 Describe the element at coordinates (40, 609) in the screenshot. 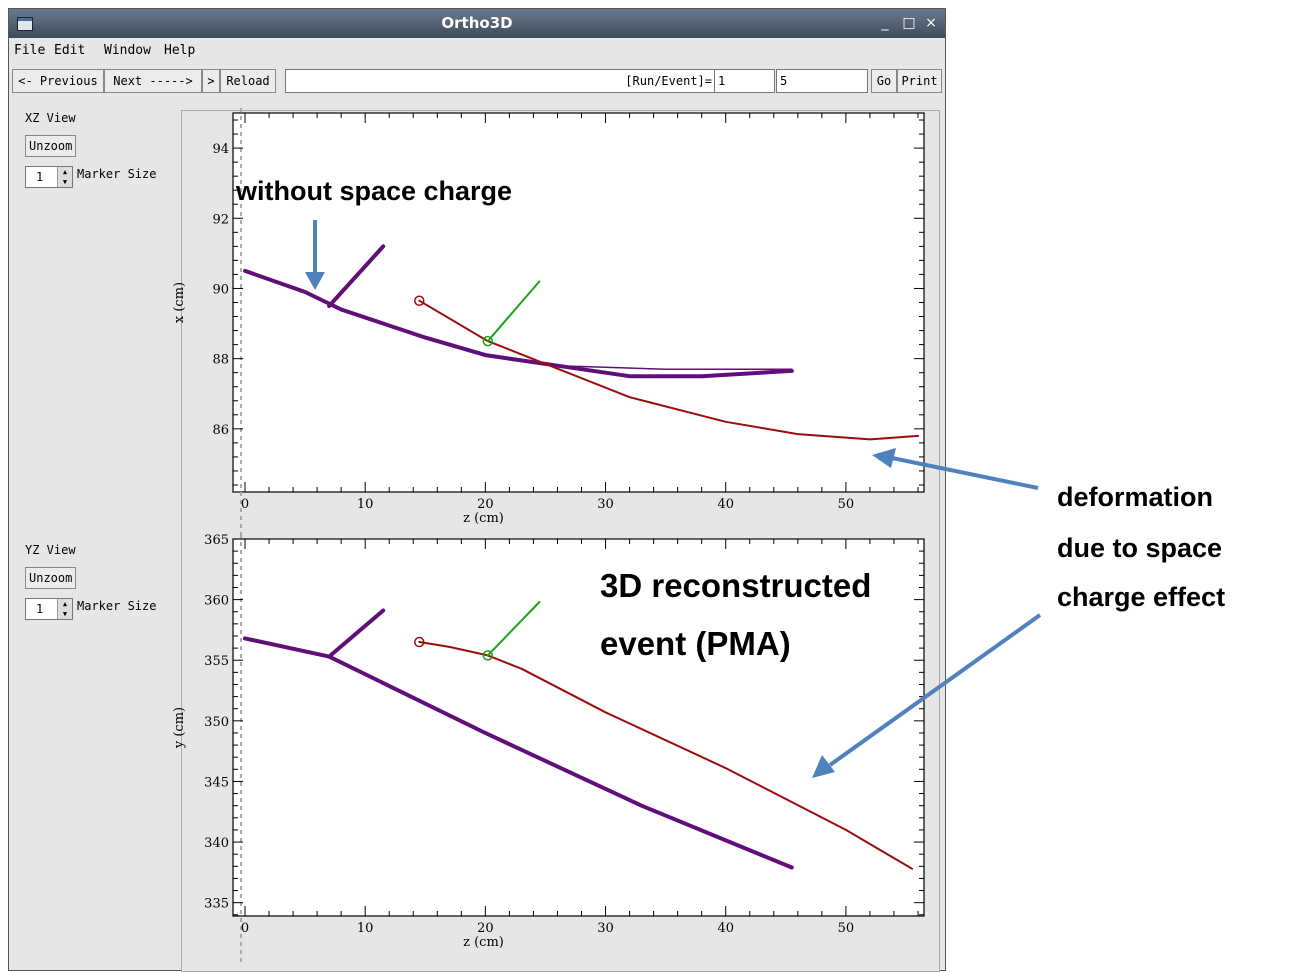

I see `yz-marker-size-value: 1` at that location.